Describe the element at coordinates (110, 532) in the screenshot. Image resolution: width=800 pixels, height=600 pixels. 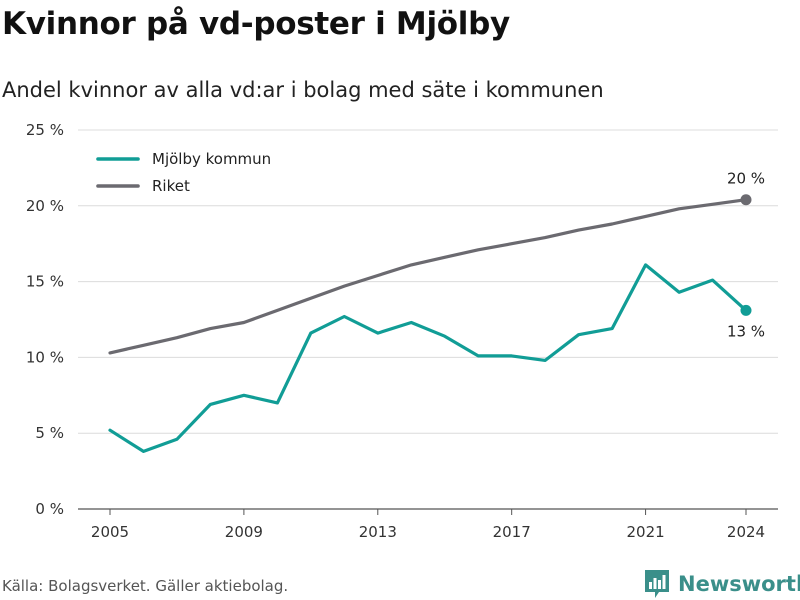
I see `x-tick-label: 2005` at that location.